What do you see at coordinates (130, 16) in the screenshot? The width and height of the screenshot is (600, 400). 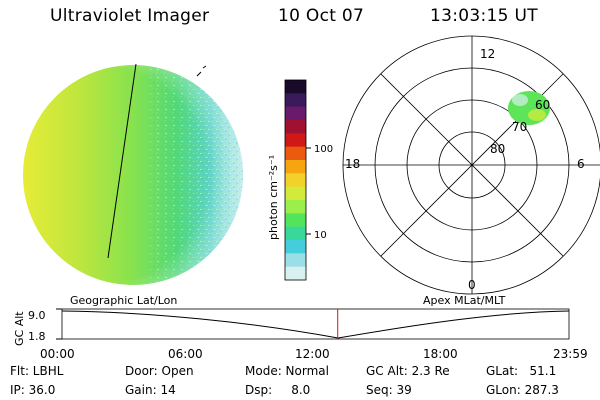 I see `imager-title: Ultraviolet Imager` at bounding box center [130, 16].